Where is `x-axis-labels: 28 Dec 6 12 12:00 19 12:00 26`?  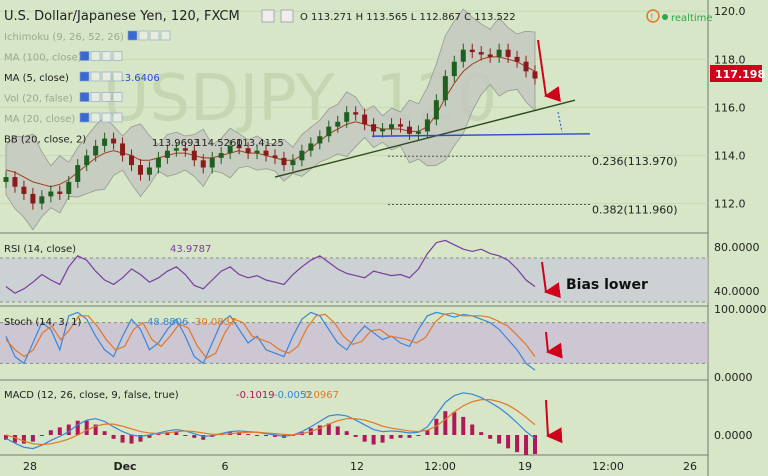
x-axis-labels: 28 Dec 6 12 12:00 19 12:00 26 is located at coordinates (360, 466).